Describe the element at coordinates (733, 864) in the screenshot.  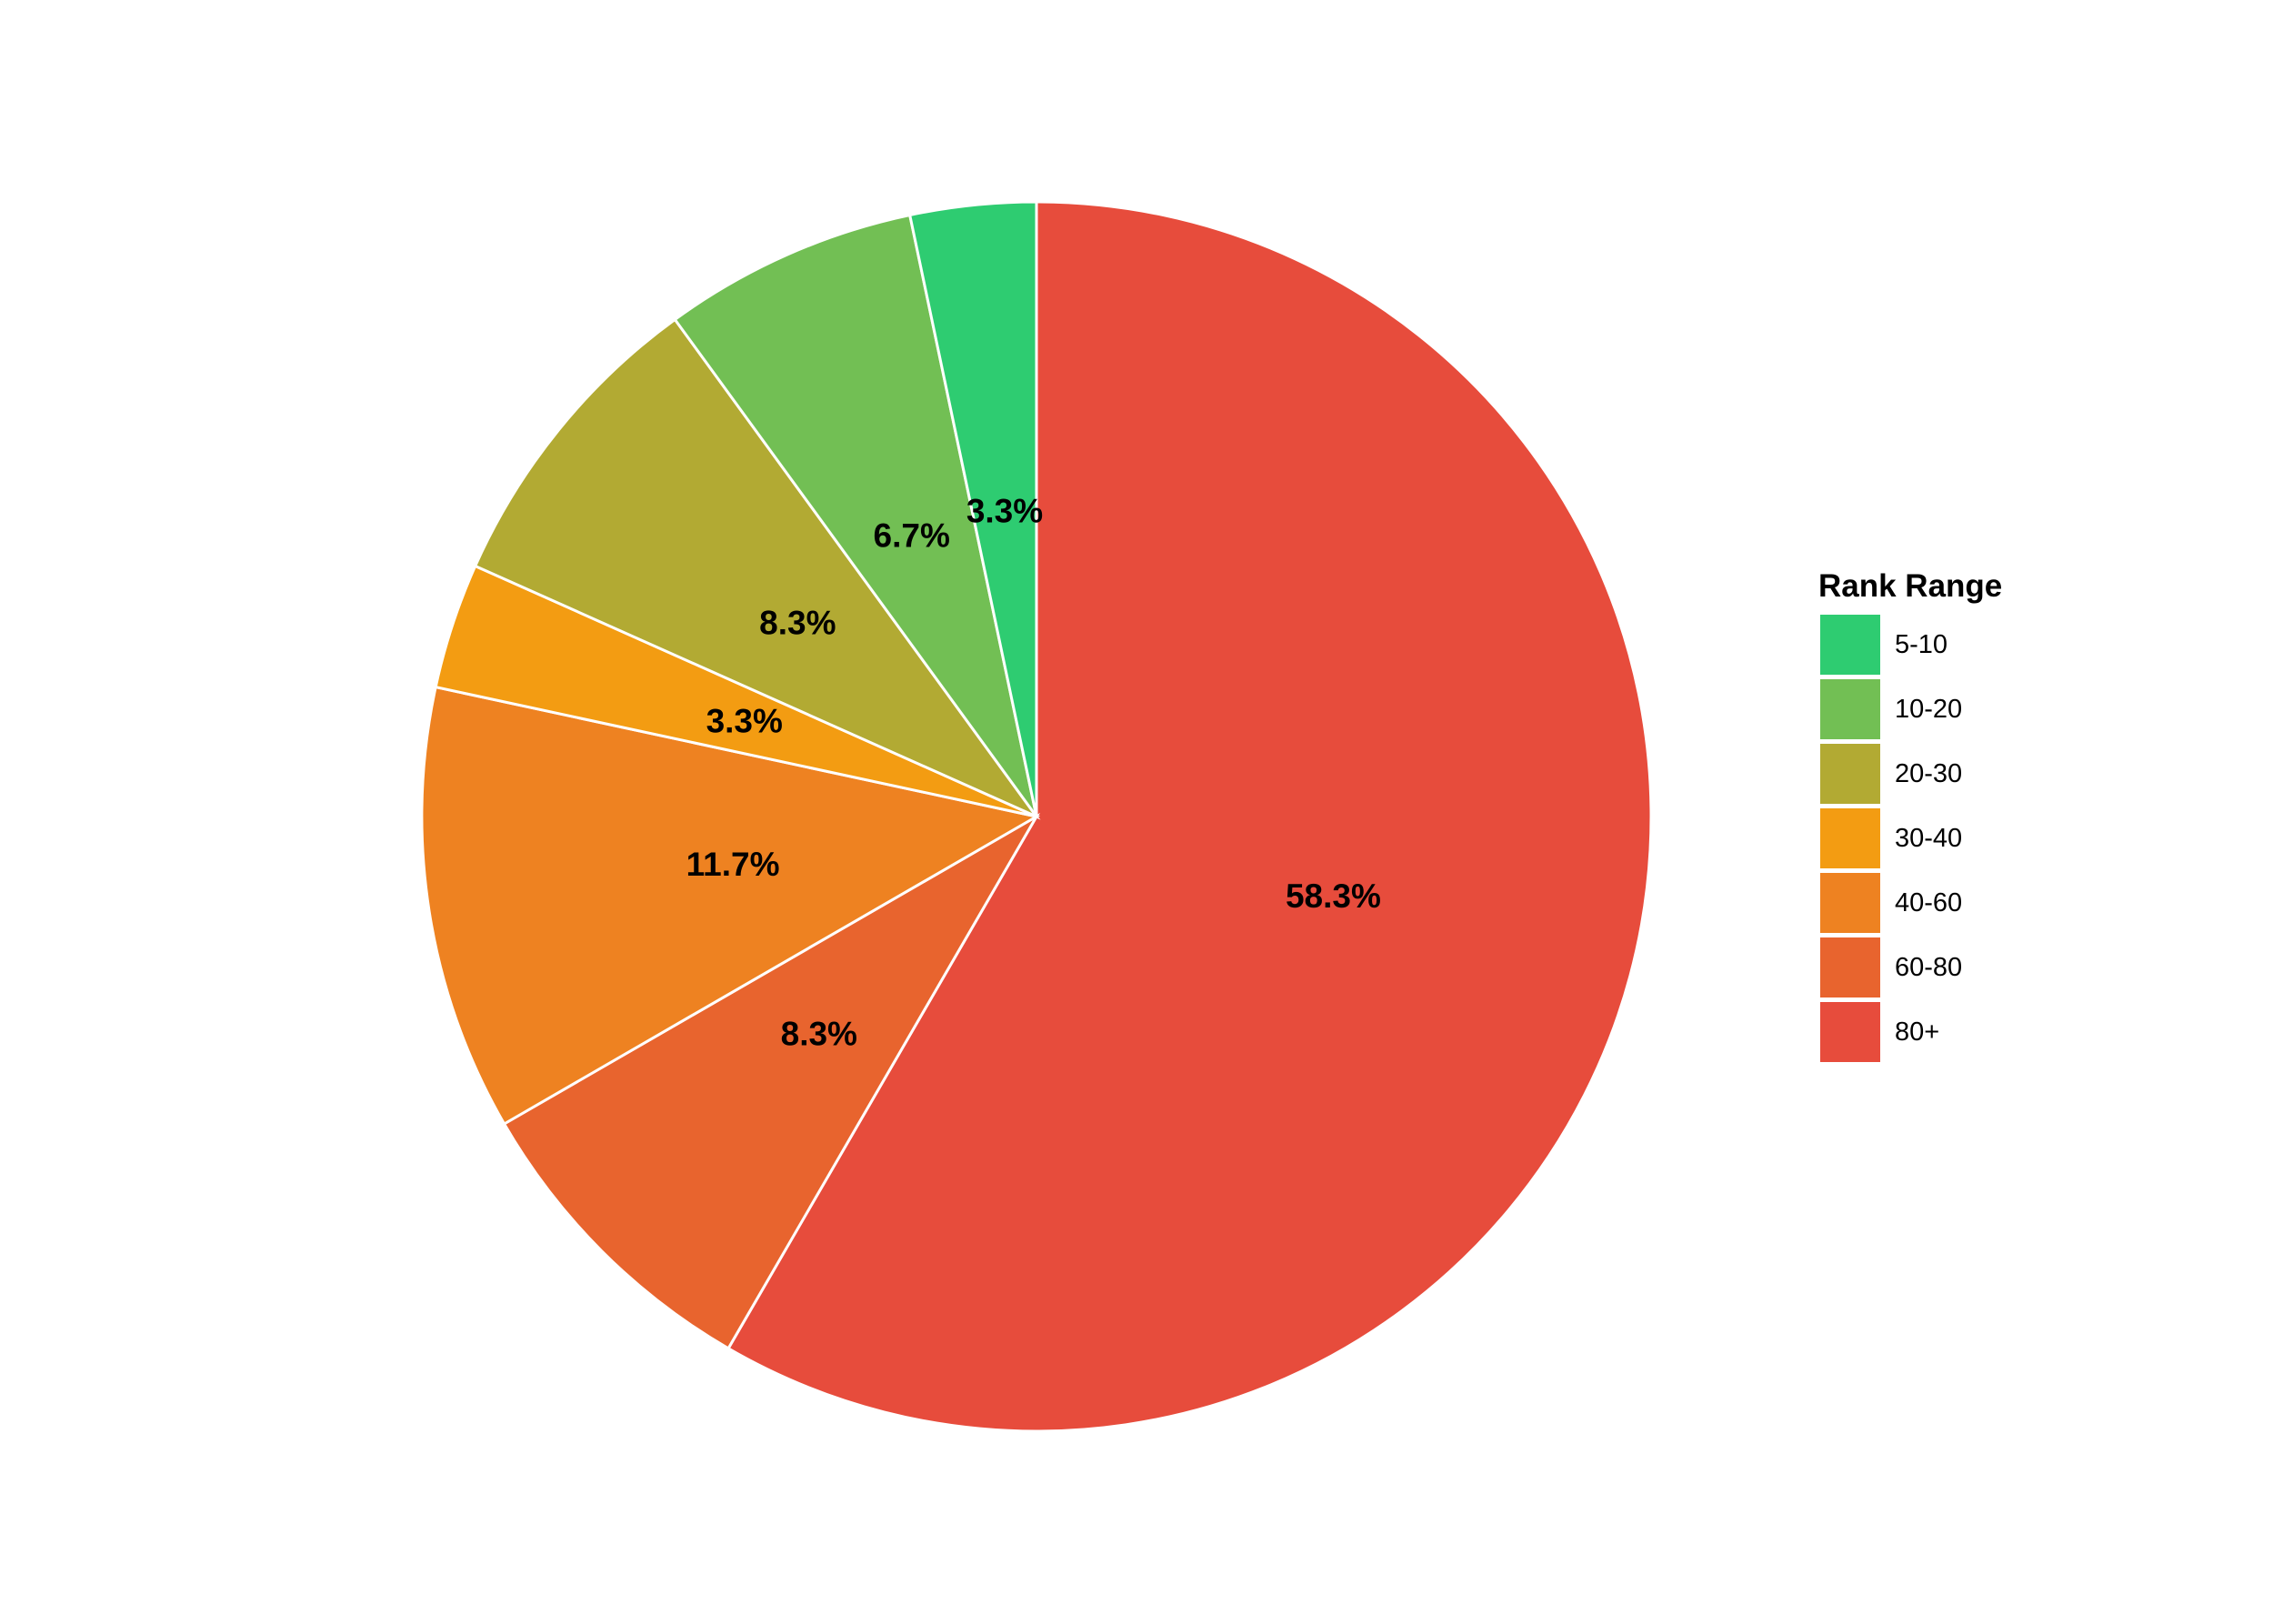
I see `slice-label-40-60: 11.7%` at that location.